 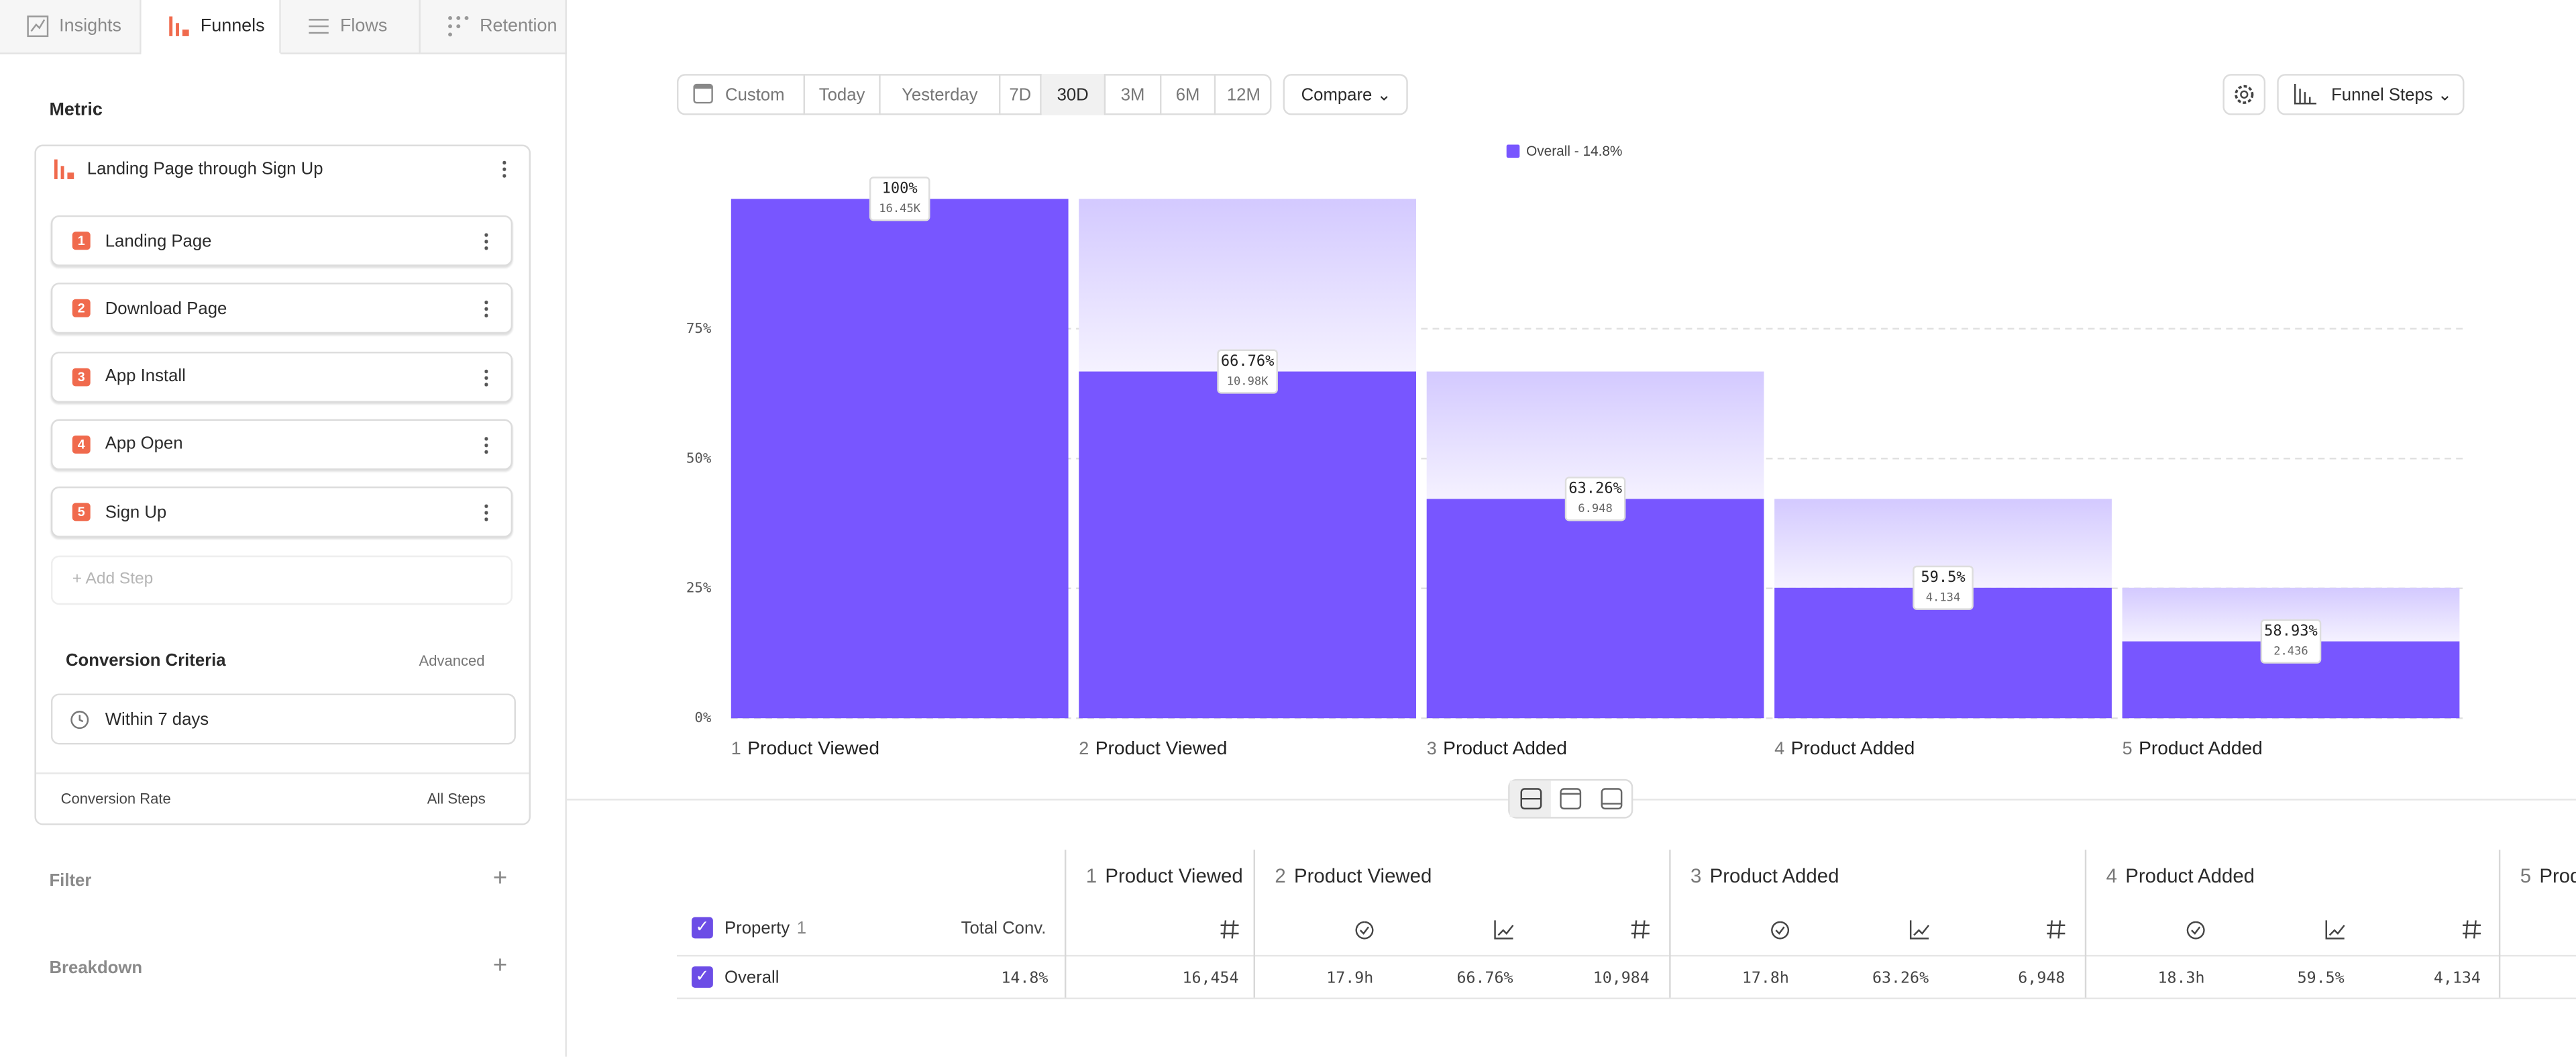 I want to click on view-dropdown: Funnel Steps ⌄, so click(x=2371, y=95).